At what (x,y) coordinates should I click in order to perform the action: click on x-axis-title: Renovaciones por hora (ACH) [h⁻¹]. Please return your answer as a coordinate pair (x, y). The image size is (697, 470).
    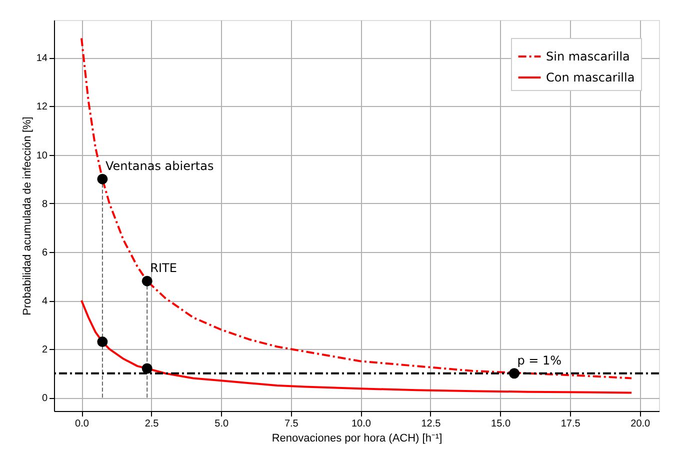
    Looking at the image, I should click on (357, 438).